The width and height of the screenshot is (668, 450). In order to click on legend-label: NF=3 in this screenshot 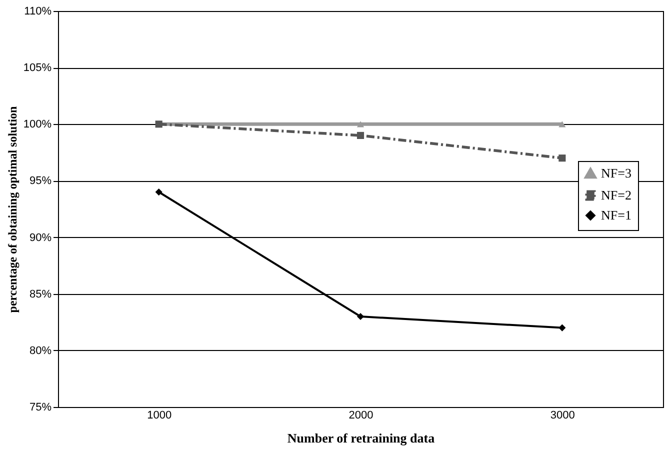, I will do `click(616, 173)`.